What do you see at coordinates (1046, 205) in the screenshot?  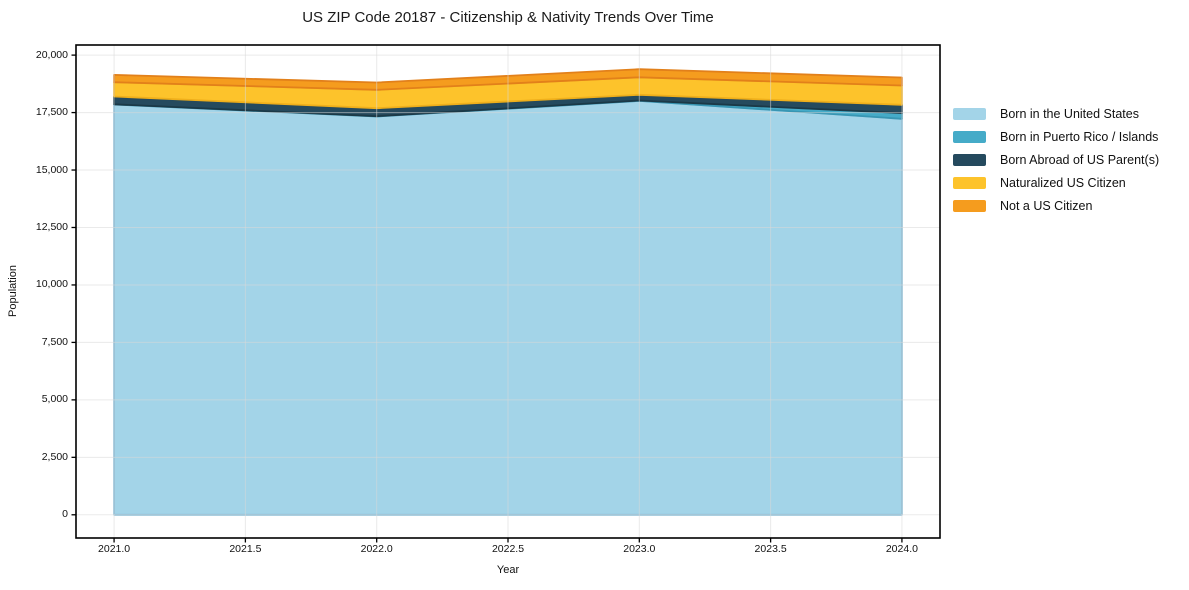 I see `legend-label: Not a US Citizen` at bounding box center [1046, 205].